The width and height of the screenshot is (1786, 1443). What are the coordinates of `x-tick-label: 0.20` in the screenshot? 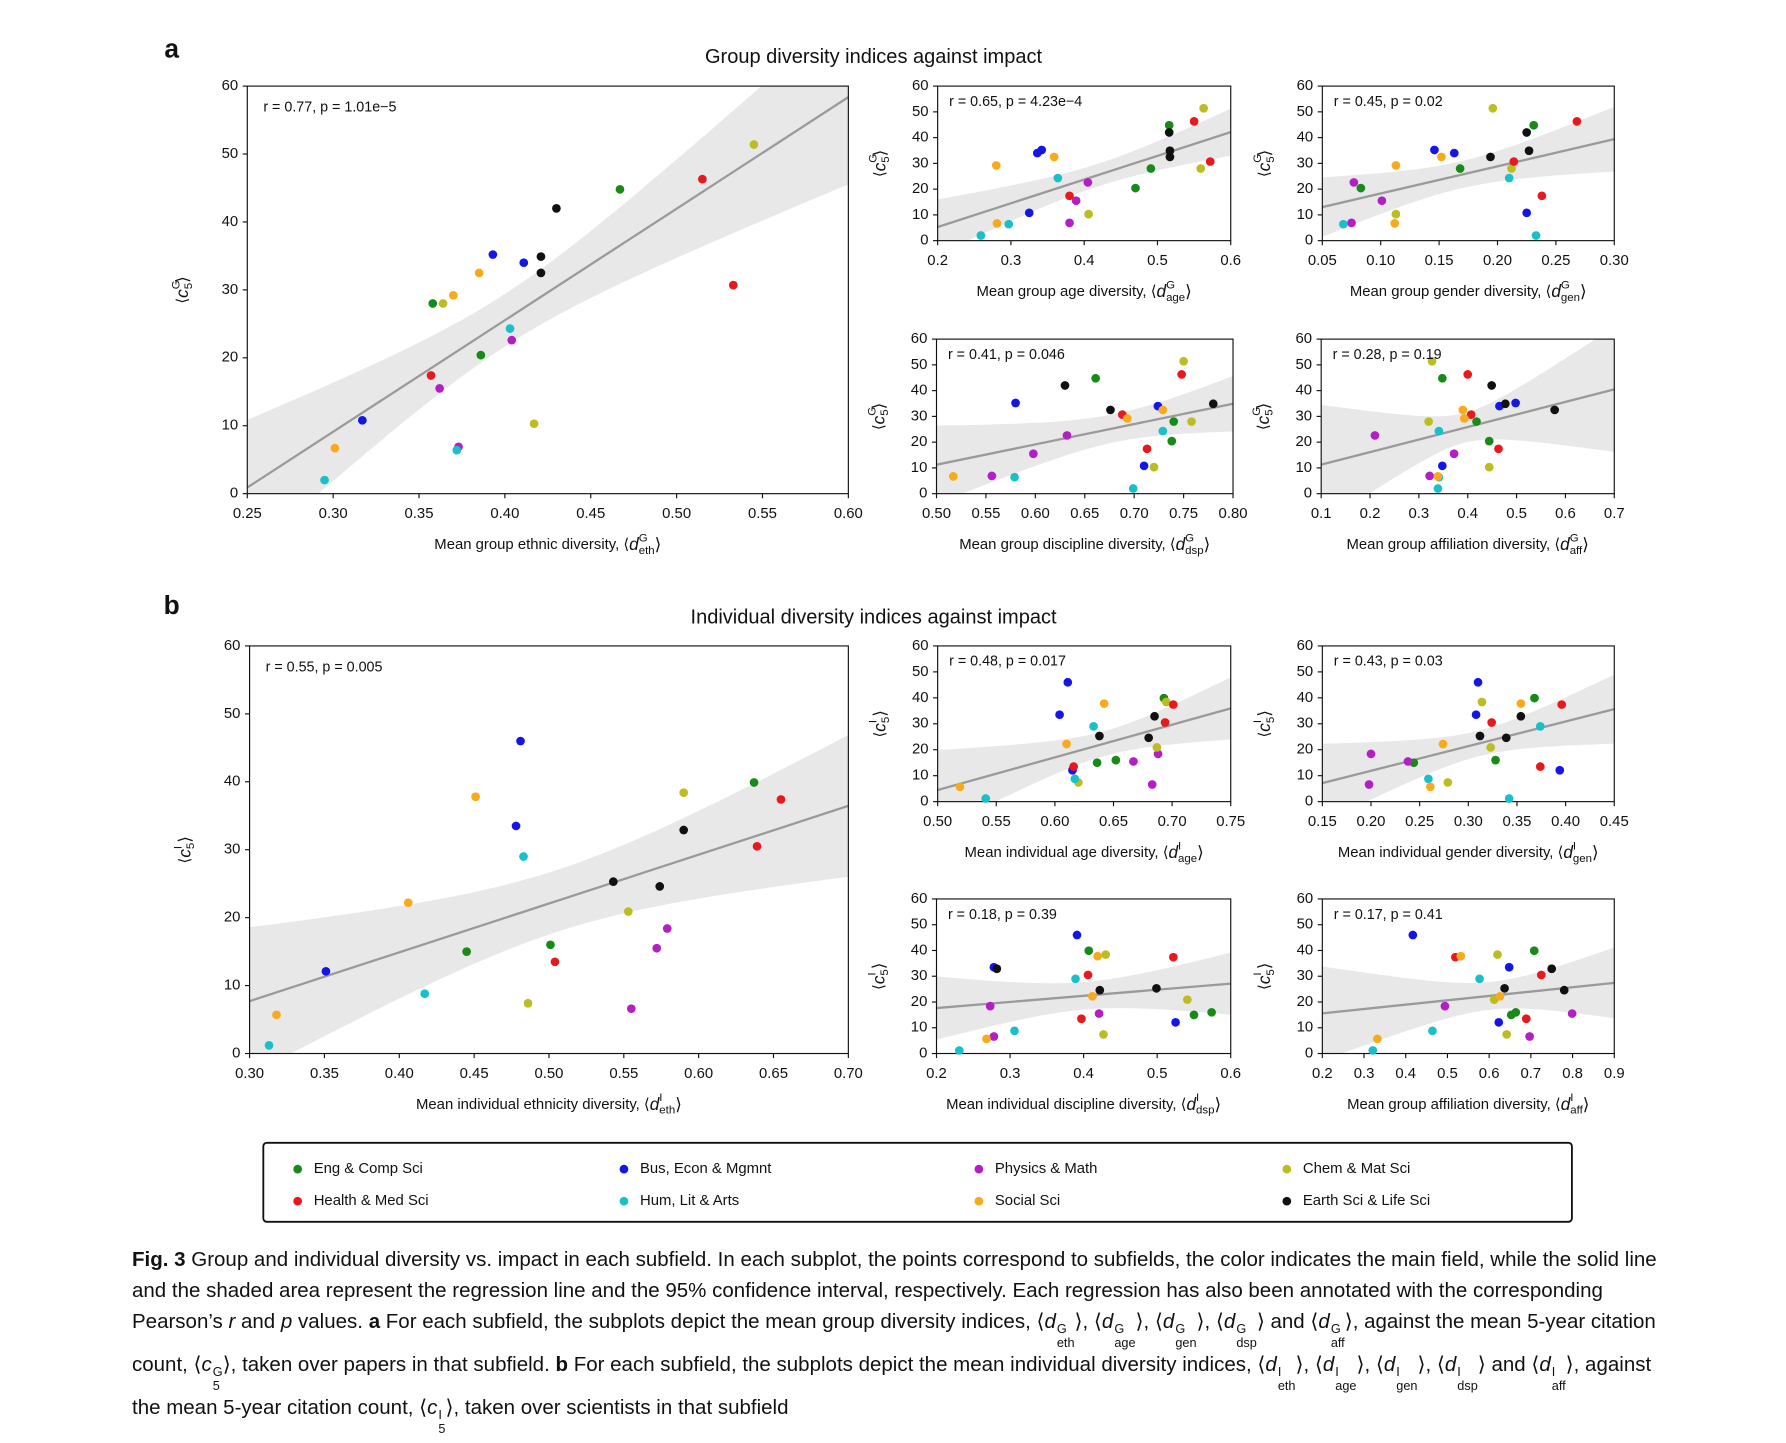 It's located at (1497, 261).